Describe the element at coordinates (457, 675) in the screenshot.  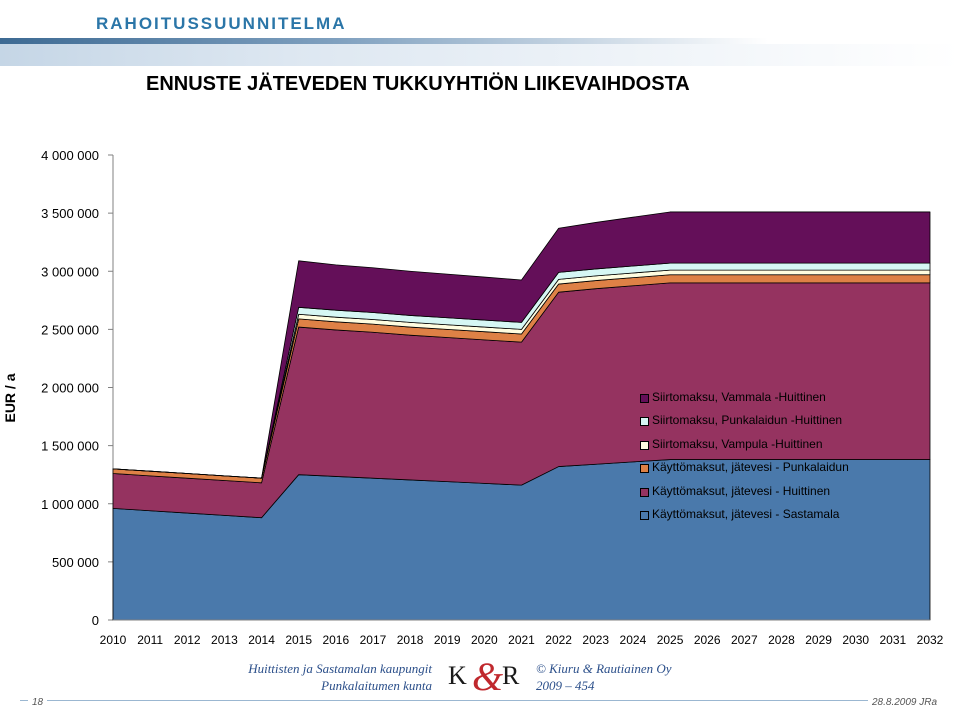
I see `logo-letter-k: K` at that location.